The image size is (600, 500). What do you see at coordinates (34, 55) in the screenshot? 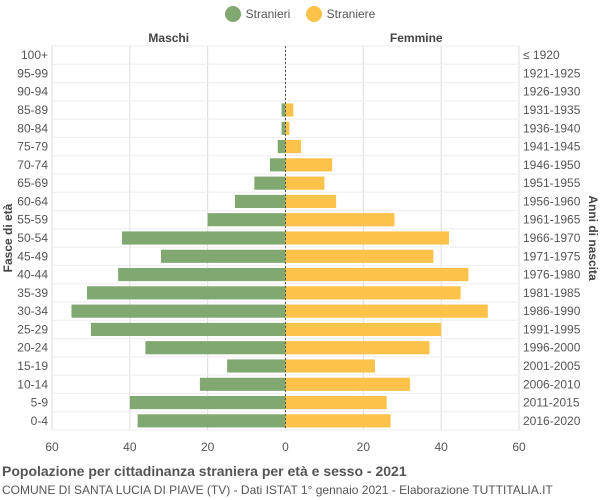
I see `age-group-label: 100+` at bounding box center [34, 55].